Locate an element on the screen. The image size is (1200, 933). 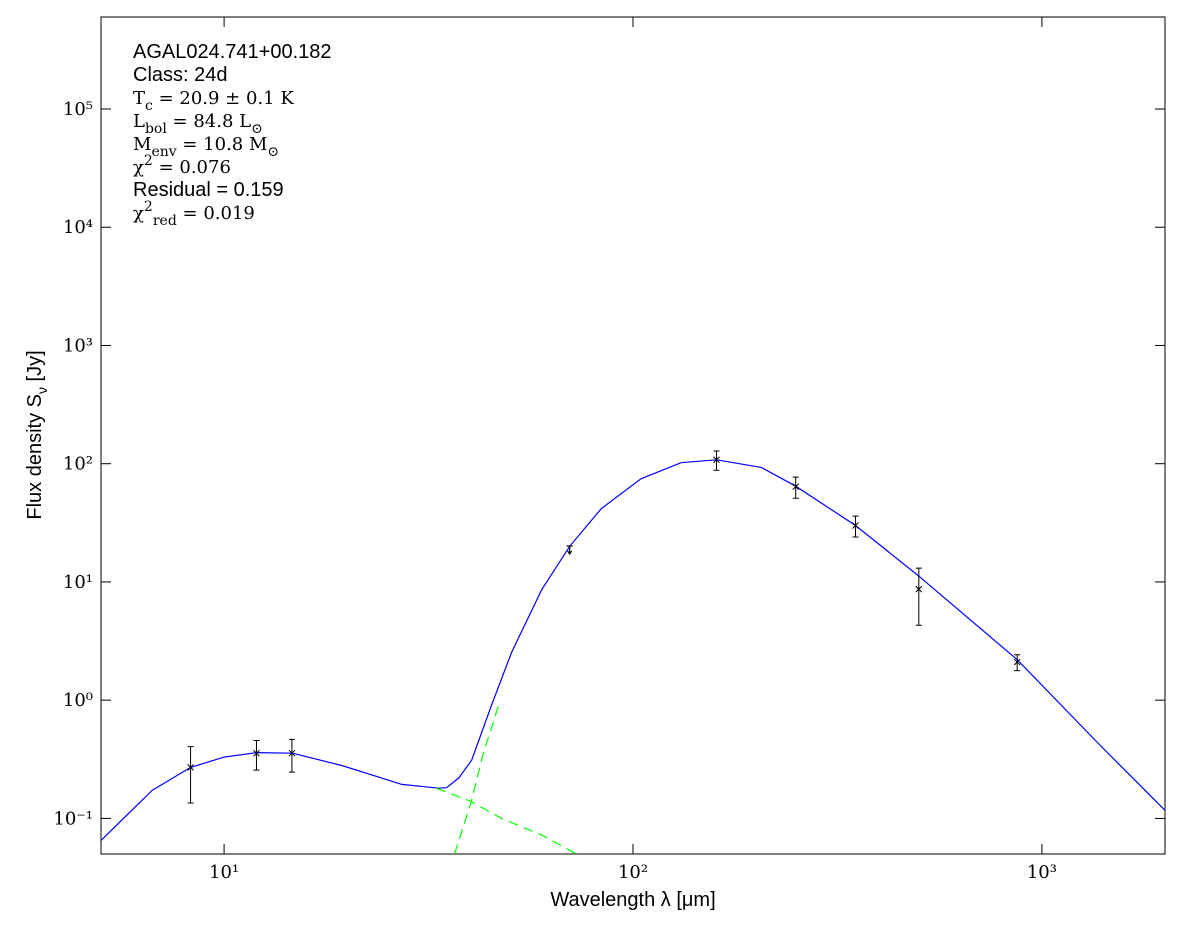
text-part: = 10.8 M is located at coordinates (222, 144).